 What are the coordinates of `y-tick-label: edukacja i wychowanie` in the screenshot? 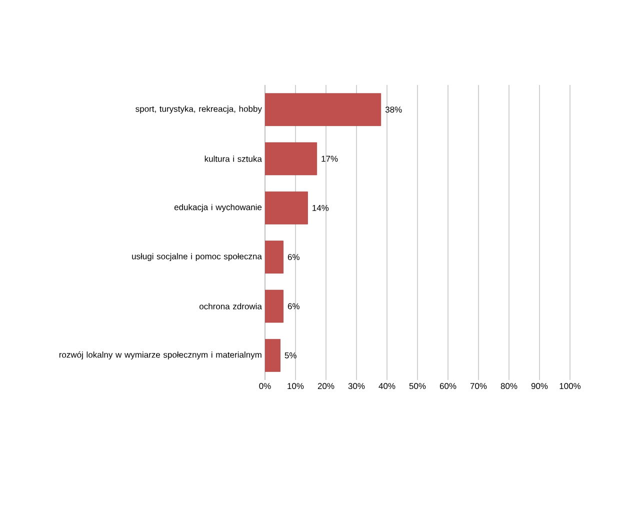 It's located at (218, 208).